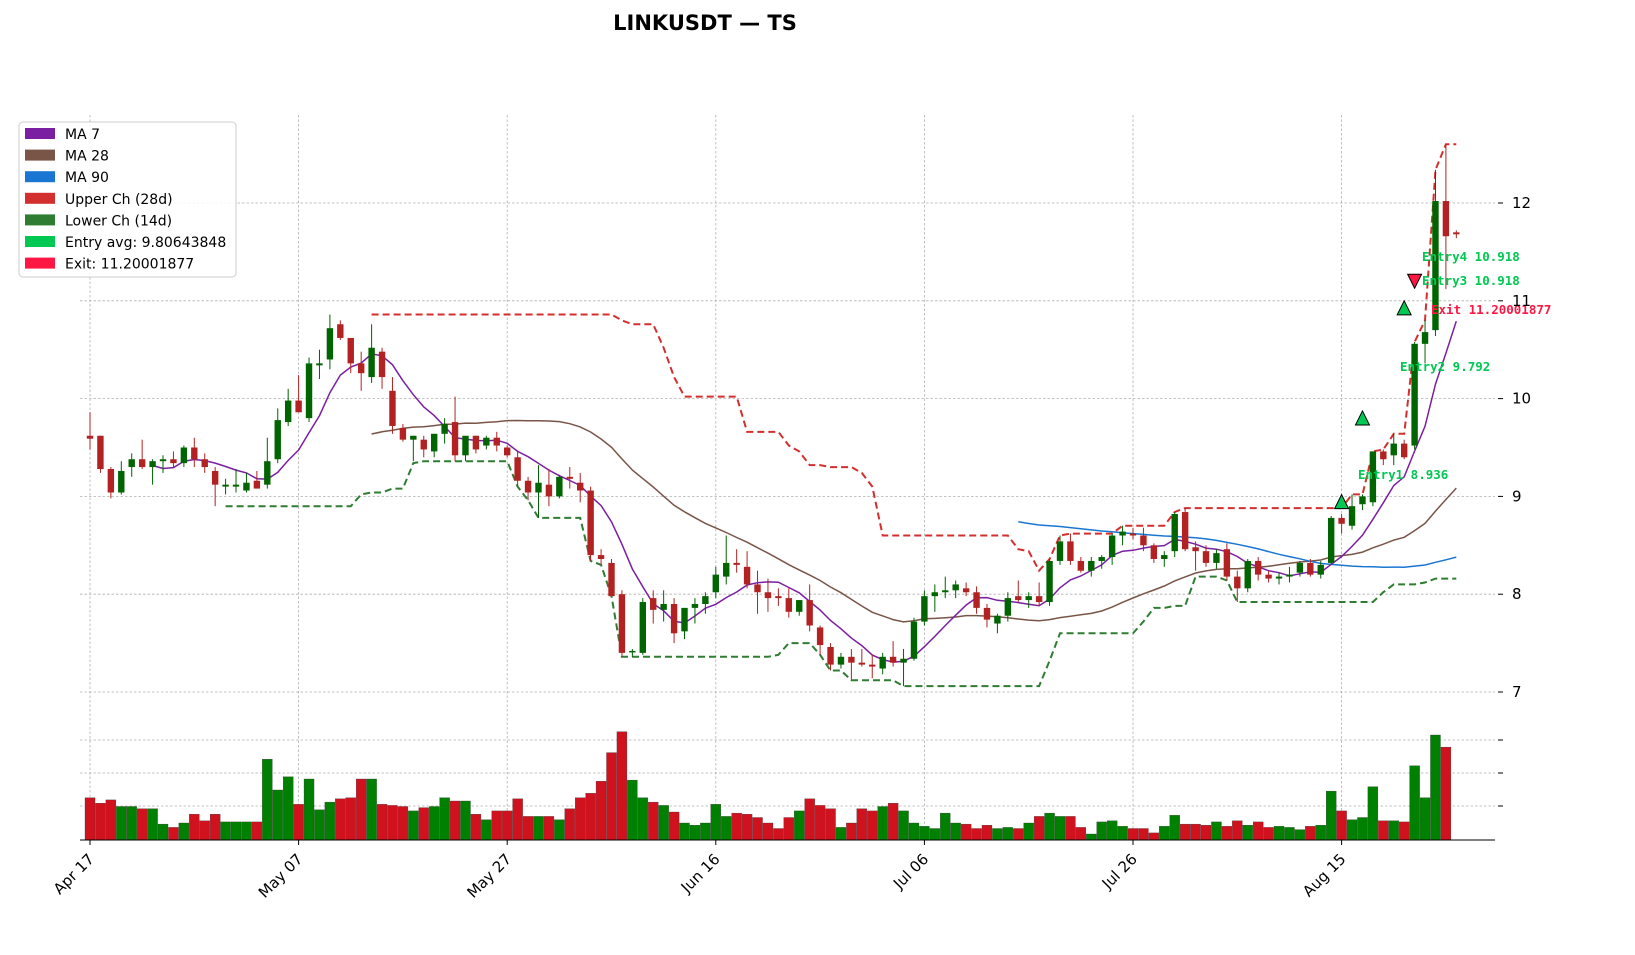  I want to click on y-tick-label: 8, so click(1517, 594).